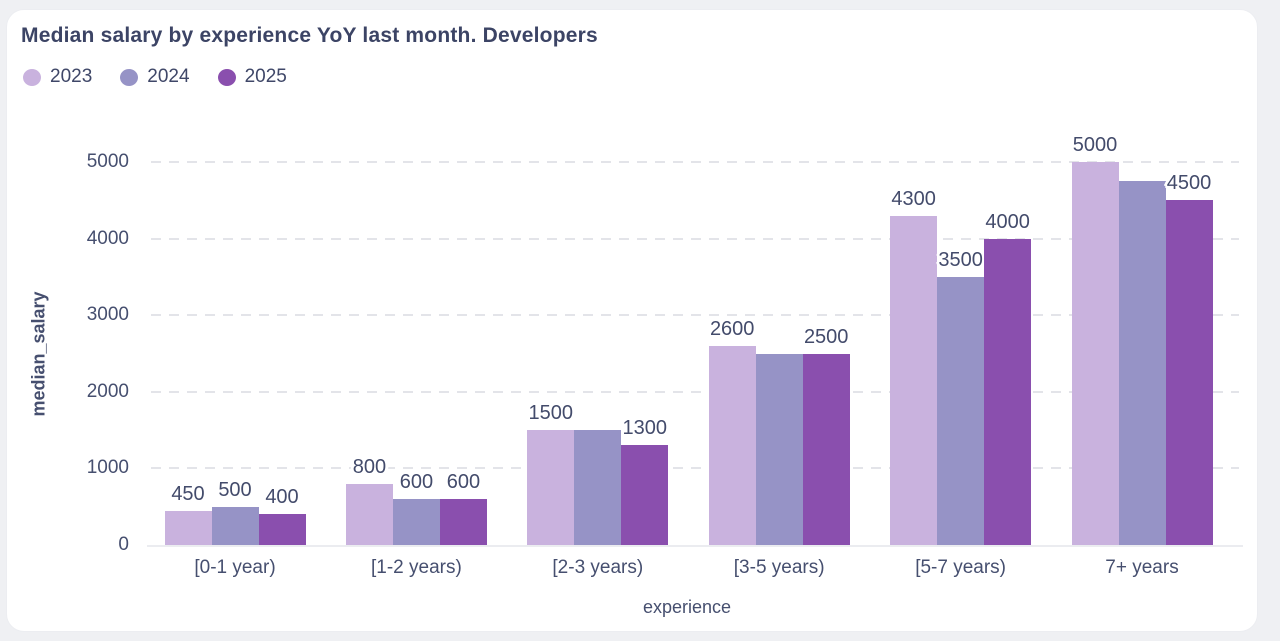 The image size is (1280, 641). Describe the element at coordinates (1007, 221) in the screenshot. I see `bar-value-label-2025-cat4: 4000` at that location.